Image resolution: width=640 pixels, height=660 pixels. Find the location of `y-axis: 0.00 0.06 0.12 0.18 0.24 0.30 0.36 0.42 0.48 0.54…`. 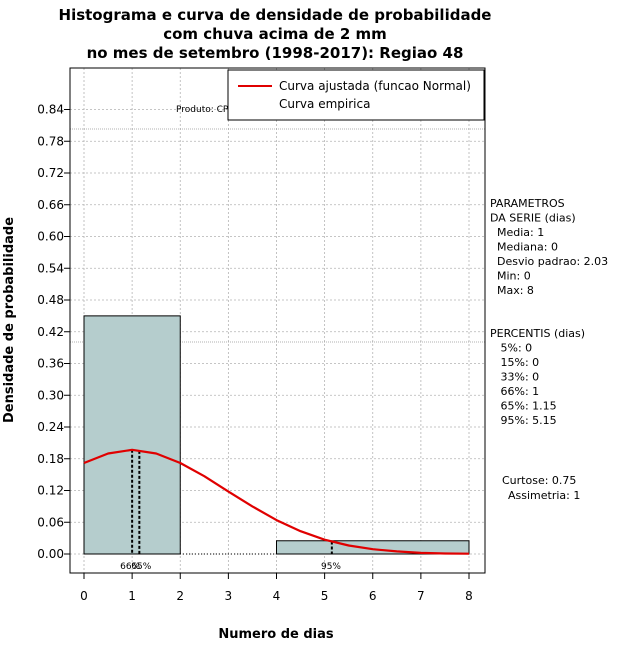

y-axis: 0.00 0.06 0.12 0.18 0.24 0.30 0.36 0.42 0.48 0.54… is located at coordinates (54, 332).